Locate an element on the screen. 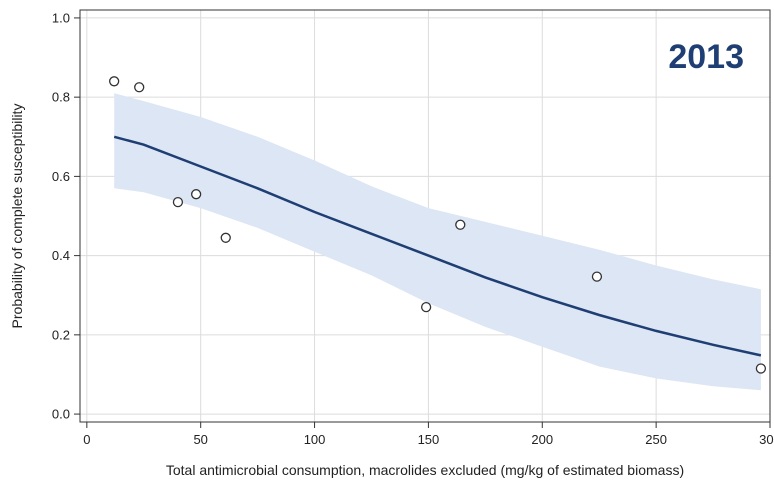 The width and height of the screenshot is (774, 484). y-tick-label: 1.0 is located at coordinates (61, 17).